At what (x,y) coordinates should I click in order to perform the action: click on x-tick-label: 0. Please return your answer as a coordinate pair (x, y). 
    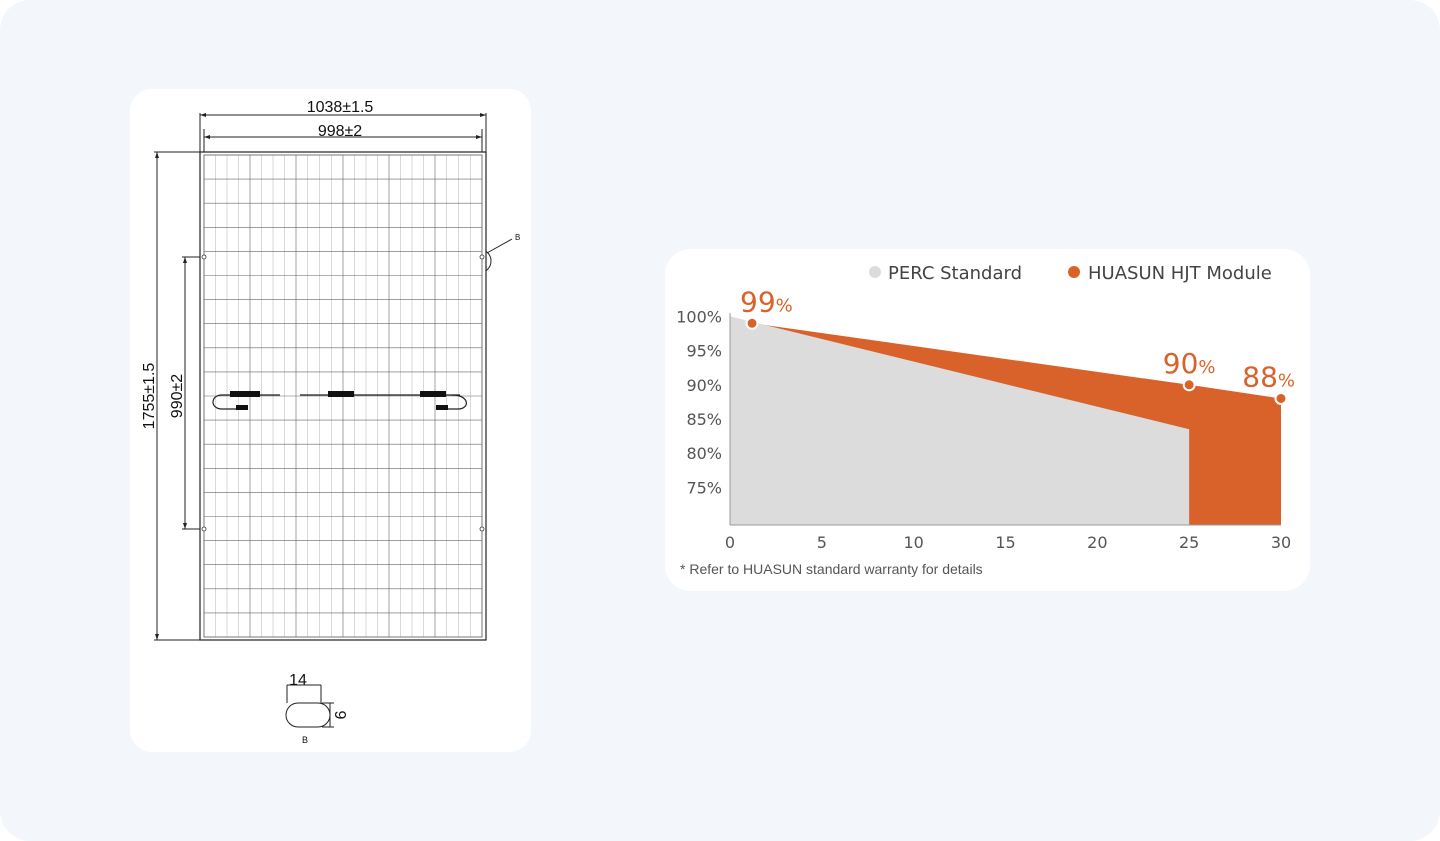
    Looking at the image, I should click on (730, 542).